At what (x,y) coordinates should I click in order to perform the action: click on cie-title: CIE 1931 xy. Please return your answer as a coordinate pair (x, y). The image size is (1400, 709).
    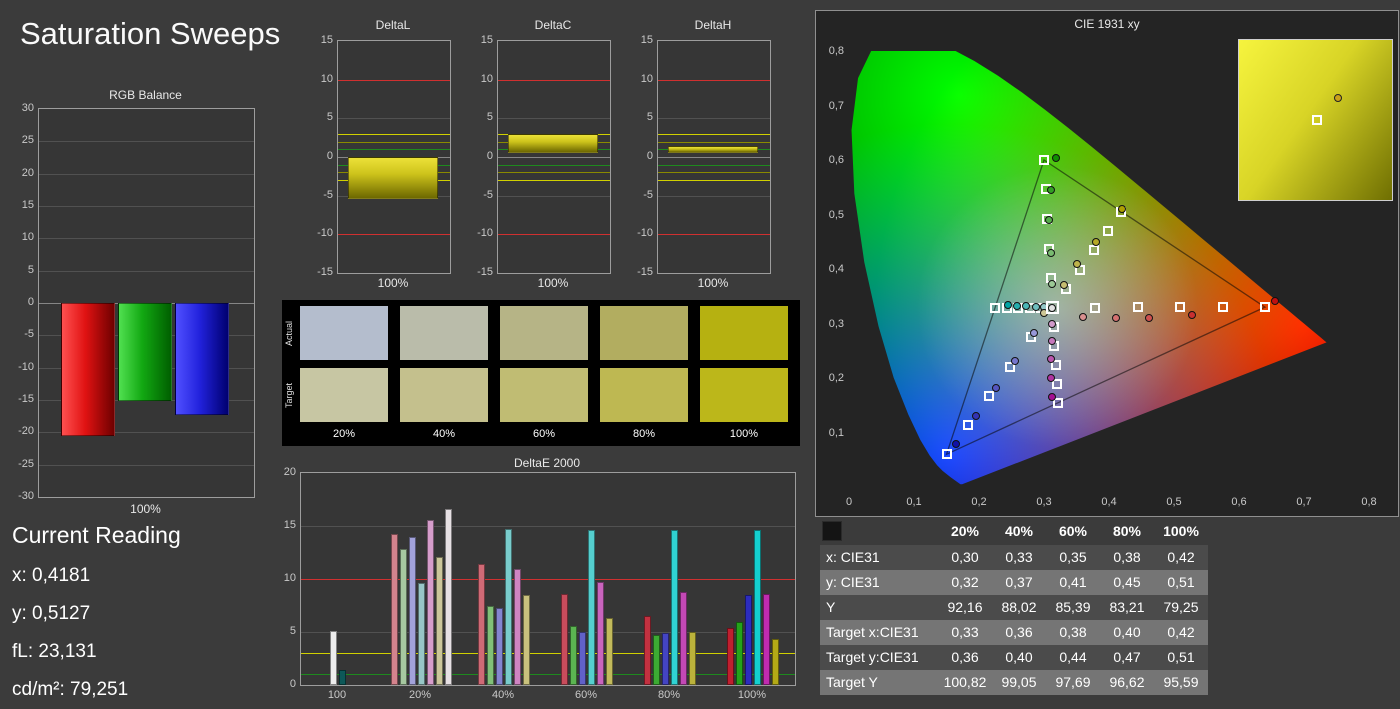
    Looking at the image, I should click on (1107, 24).